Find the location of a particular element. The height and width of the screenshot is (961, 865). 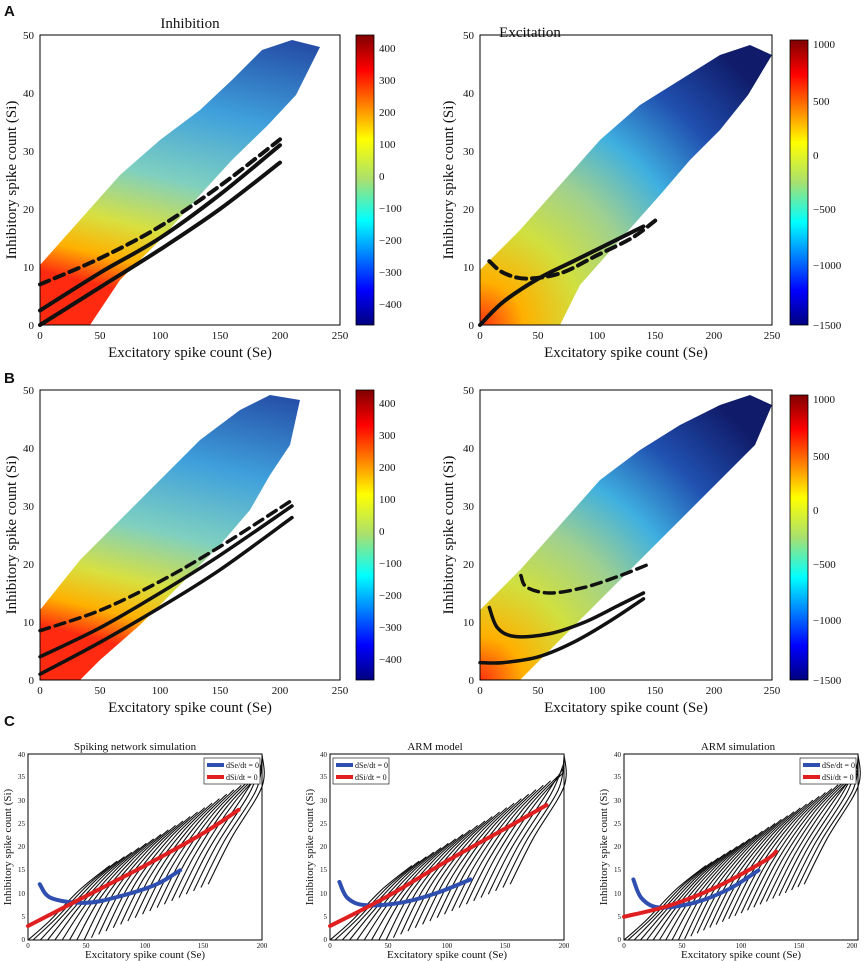

chart-a1-frame is located at coordinates (190, 180).